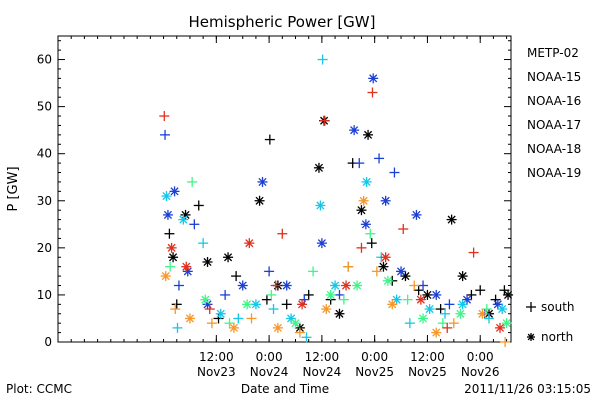 This screenshot has width=600, height=400. I want to click on chart-title: Hemispheric Power [GW], so click(282, 22).